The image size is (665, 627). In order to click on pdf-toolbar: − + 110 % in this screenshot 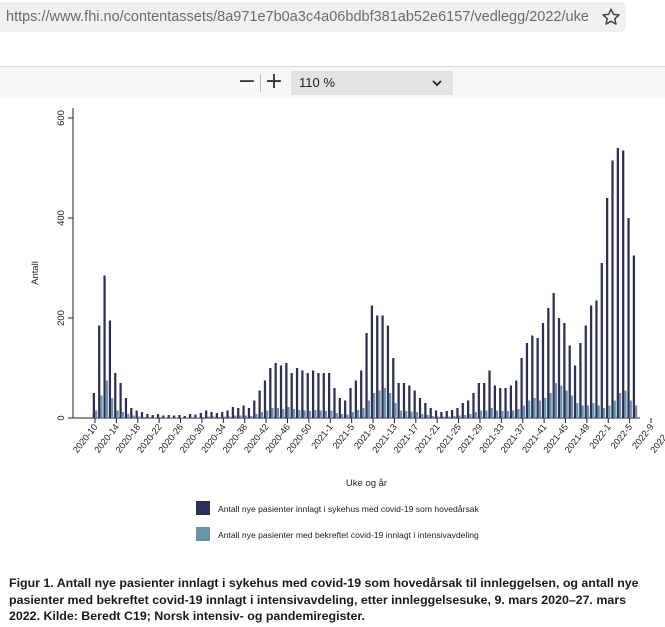, I will do `click(332, 82)`.